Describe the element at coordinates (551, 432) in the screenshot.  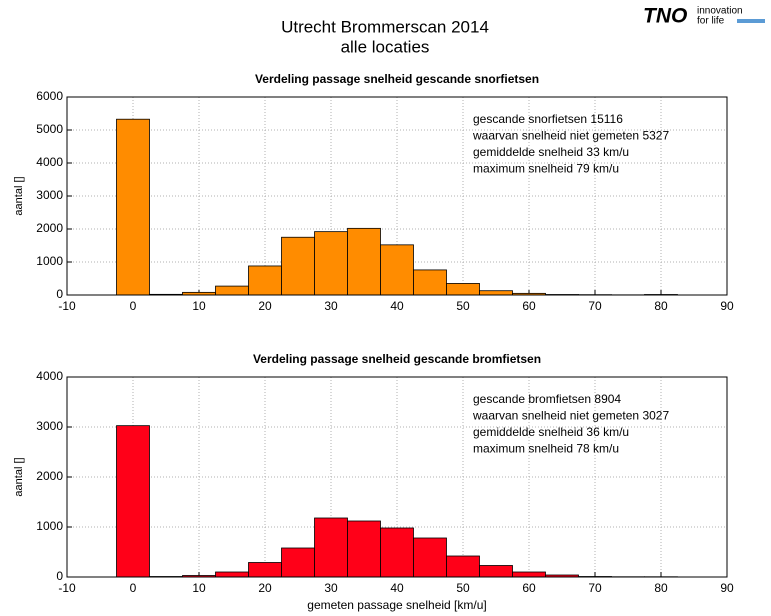
I see `annotation: gemiddelde snelheid 36 km/u` at that location.